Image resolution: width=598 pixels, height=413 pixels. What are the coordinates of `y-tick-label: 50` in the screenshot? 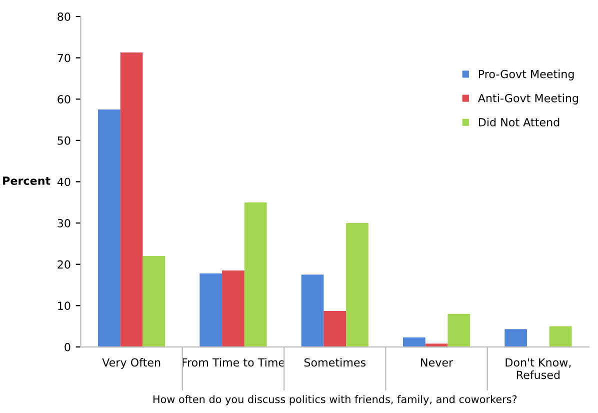 It's located at (64, 140).